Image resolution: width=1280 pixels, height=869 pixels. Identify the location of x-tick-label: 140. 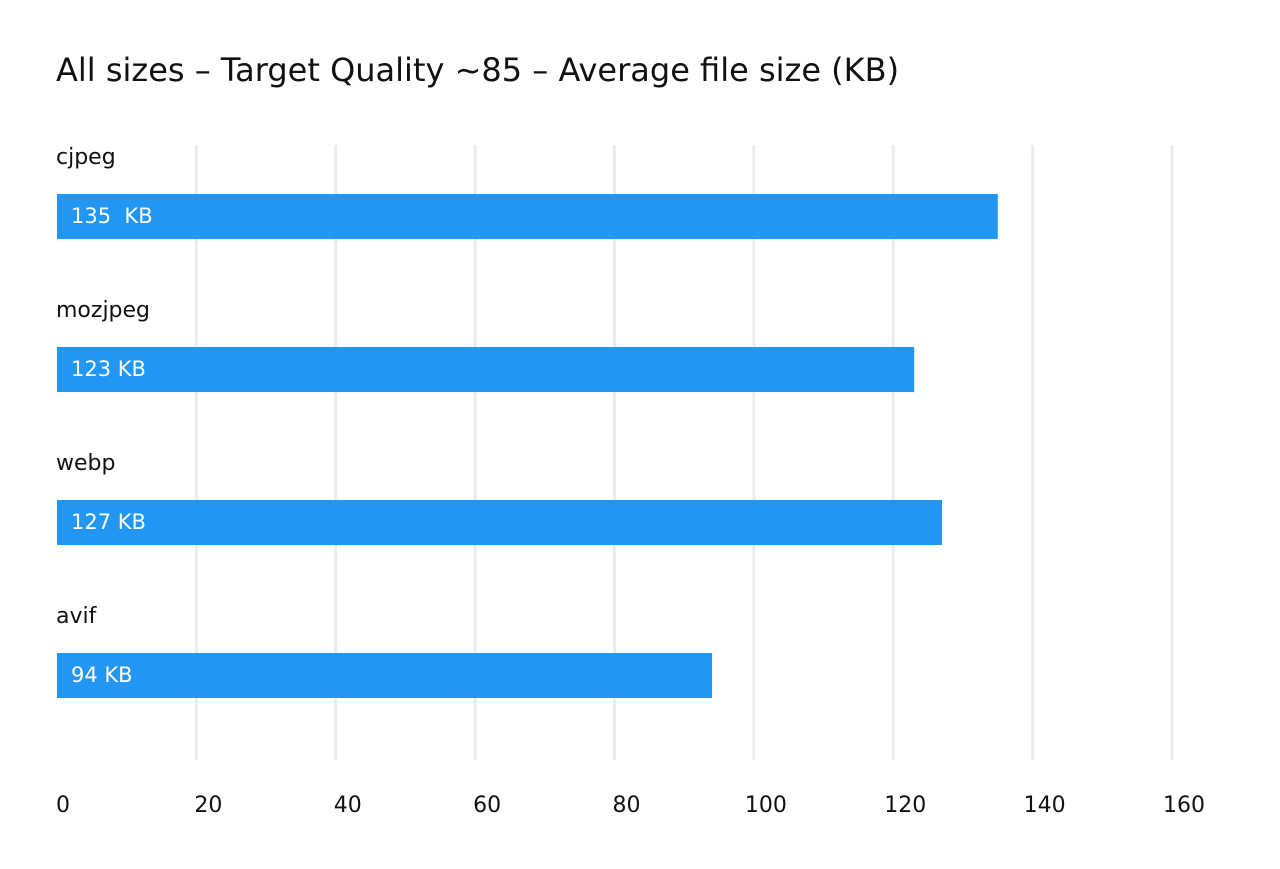
(1045, 805).